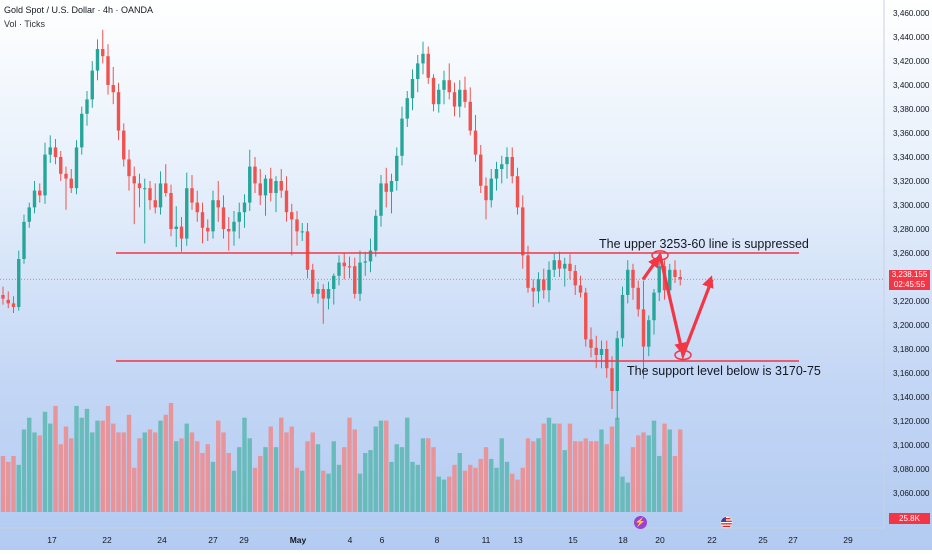 This screenshot has width=932, height=555. What do you see at coordinates (911, 13) in the screenshot?
I see `price-axis-label: 3,460.000` at bounding box center [911, 13].